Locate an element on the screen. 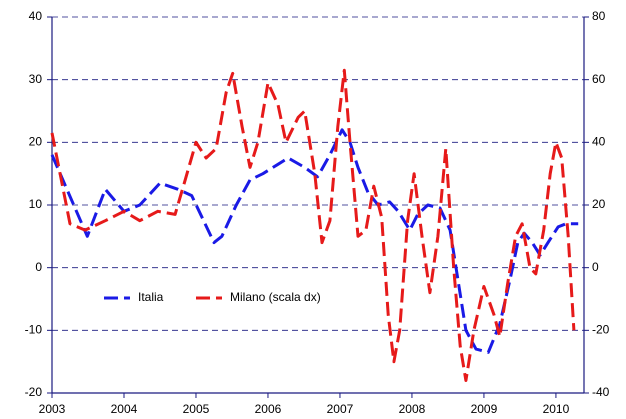 The image size is (626, 419). x-tick-label: 2008 is located at coordinates (412, 409).